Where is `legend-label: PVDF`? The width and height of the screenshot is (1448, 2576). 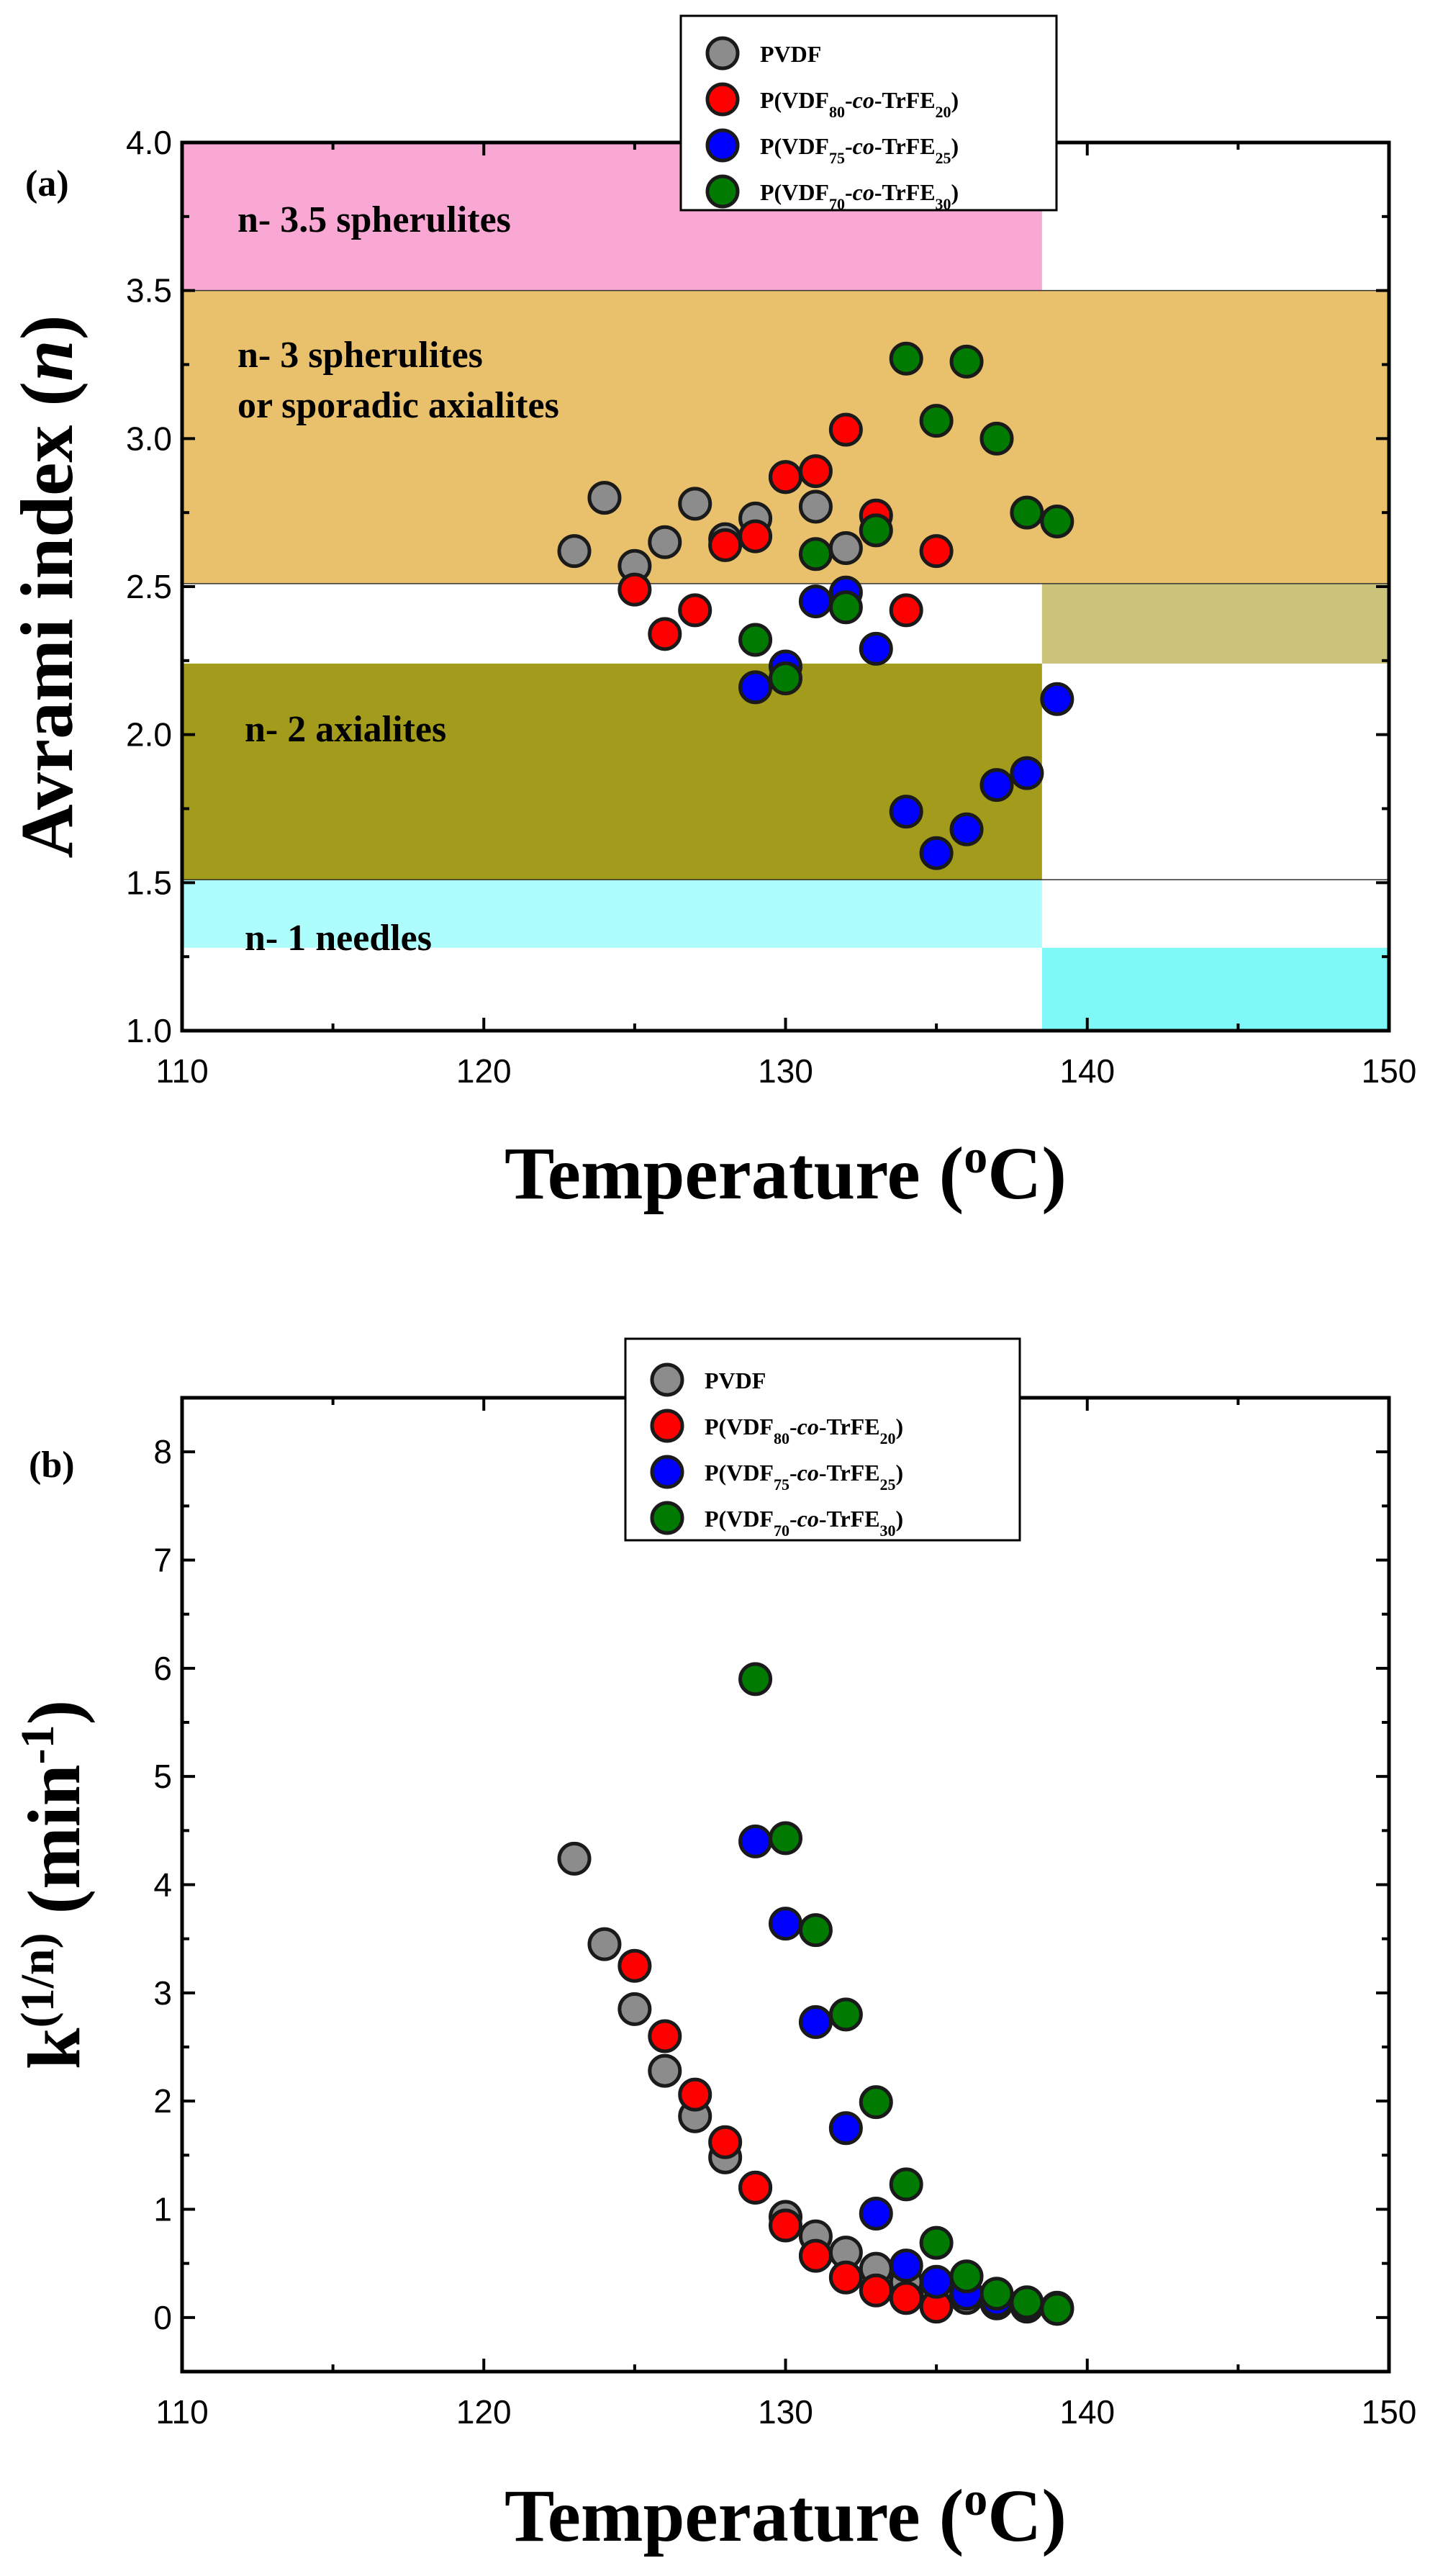
legend-label: PVDF is located at coordinates (790, 54).